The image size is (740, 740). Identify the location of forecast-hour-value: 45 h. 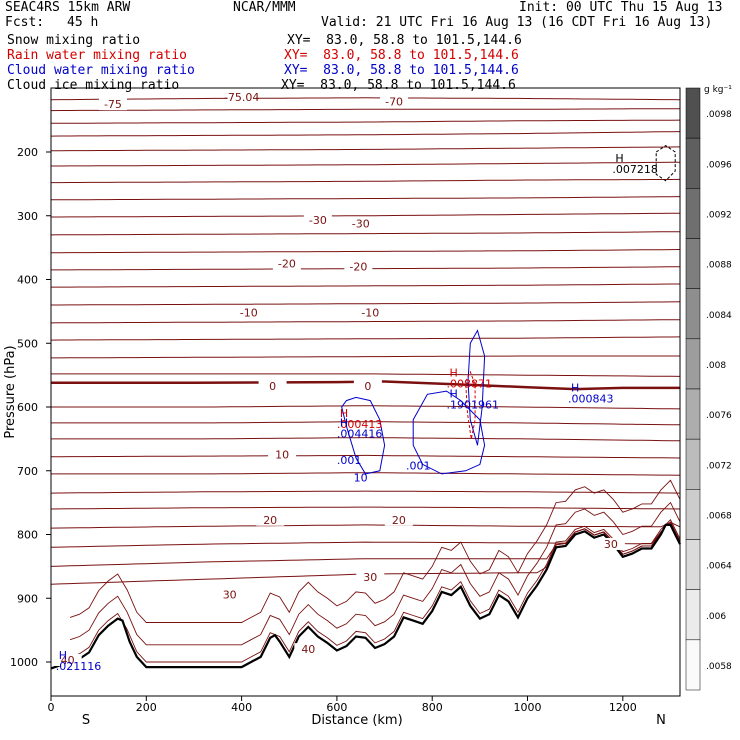
(83, 22).